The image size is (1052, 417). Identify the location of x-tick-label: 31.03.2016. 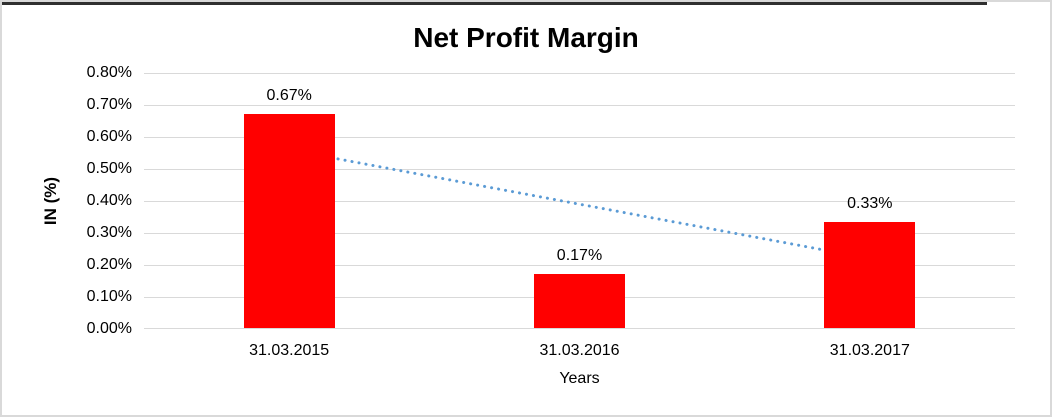
(579, 350).